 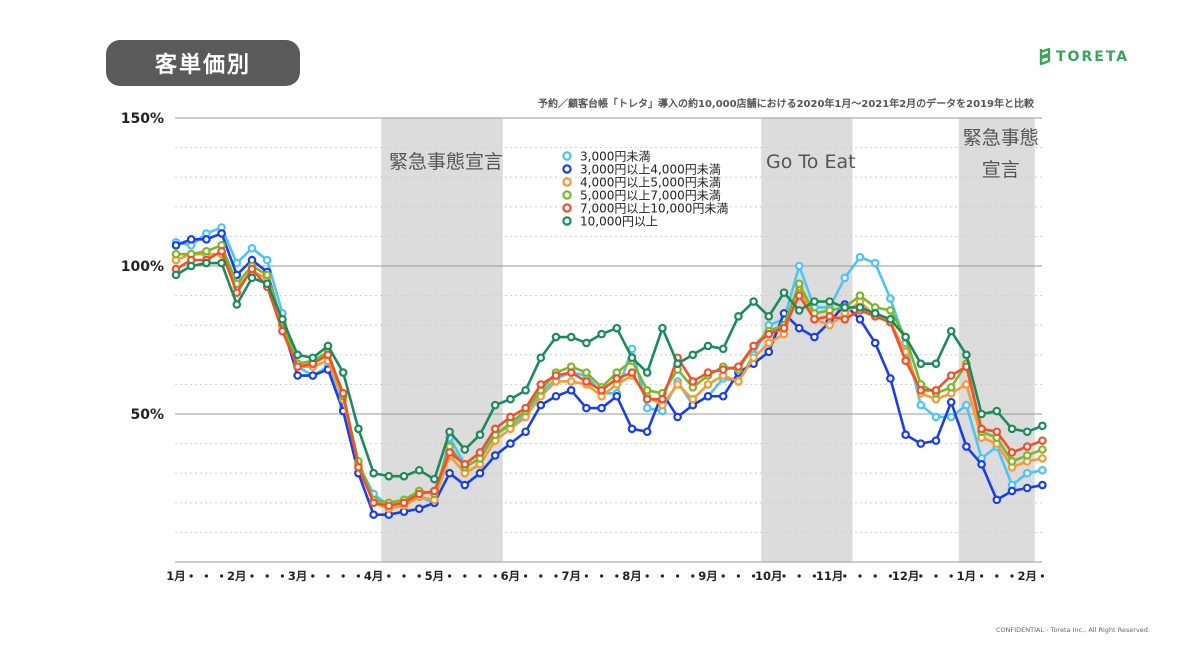 I want to click on band-label: 緊急事態, so click(x=1001, y=138).